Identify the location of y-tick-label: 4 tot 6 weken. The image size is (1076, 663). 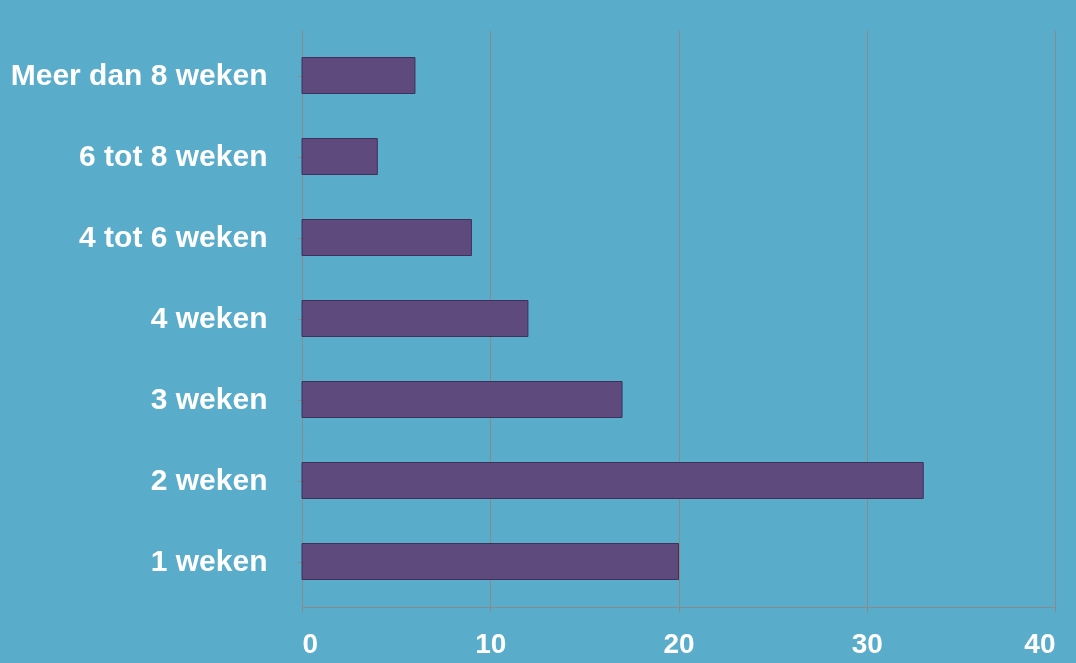
(173, 236).